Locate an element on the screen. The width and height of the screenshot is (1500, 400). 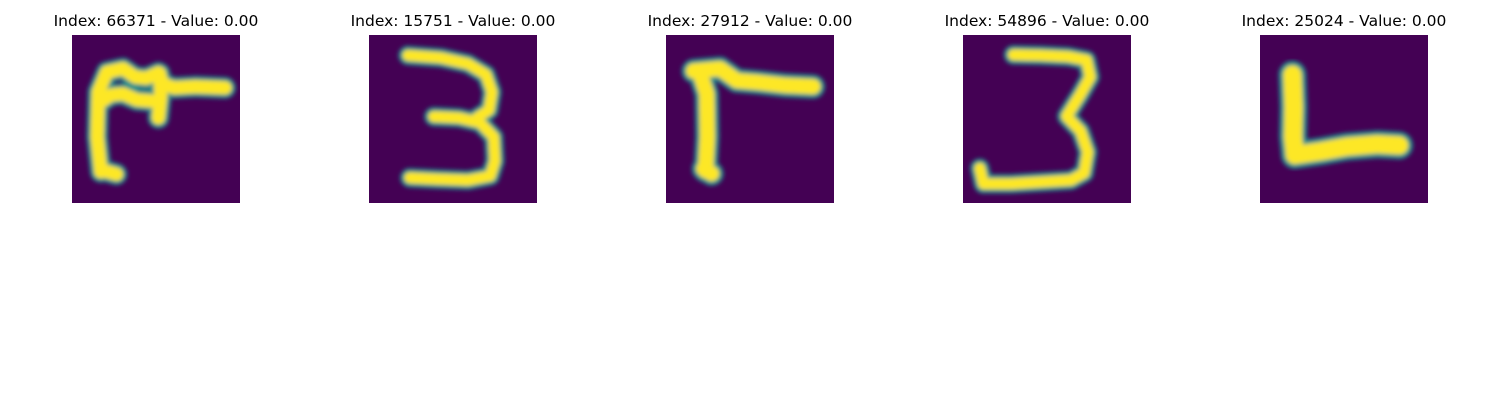
image-panel-5: Index: 25024 - Value: 0.00 is located at coordinates (1344, 105).